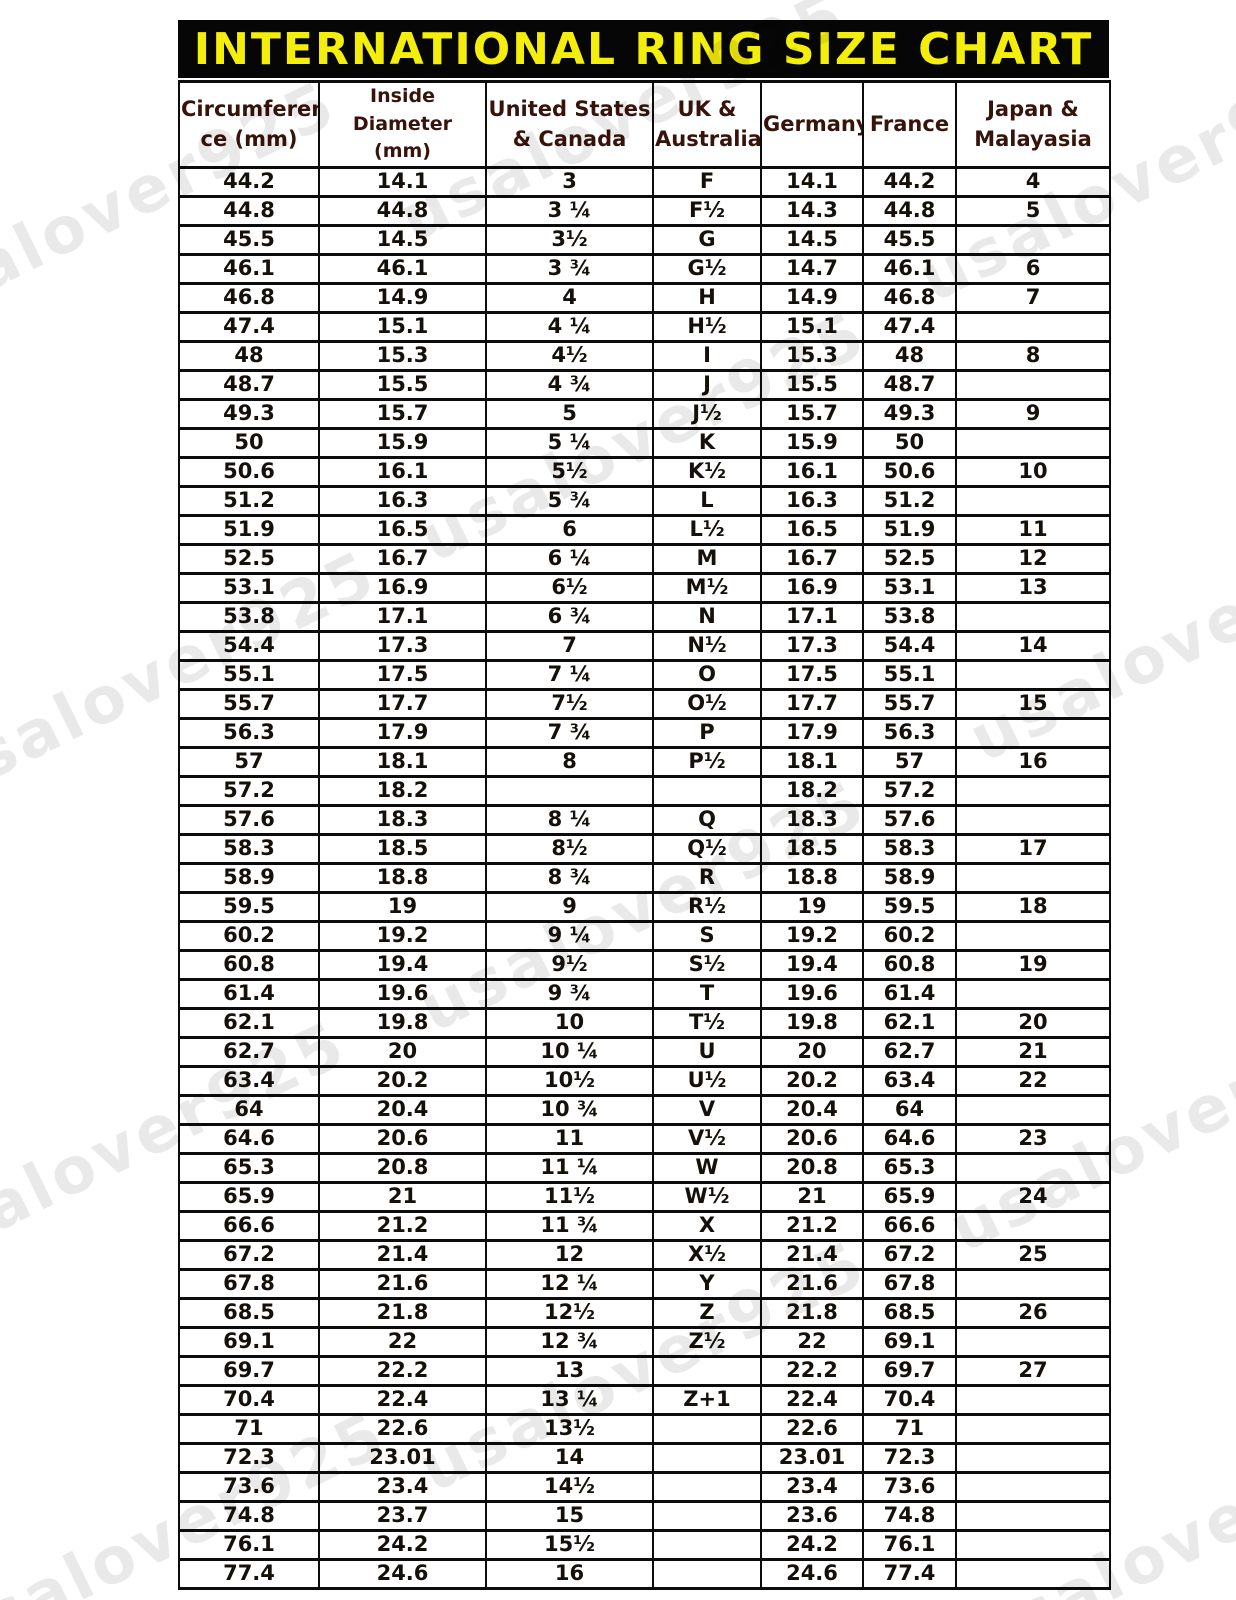 The height and width of the screenshot is (1600, 1236). I want to click on cell-2: 10 ¼, so click(569, 1051).